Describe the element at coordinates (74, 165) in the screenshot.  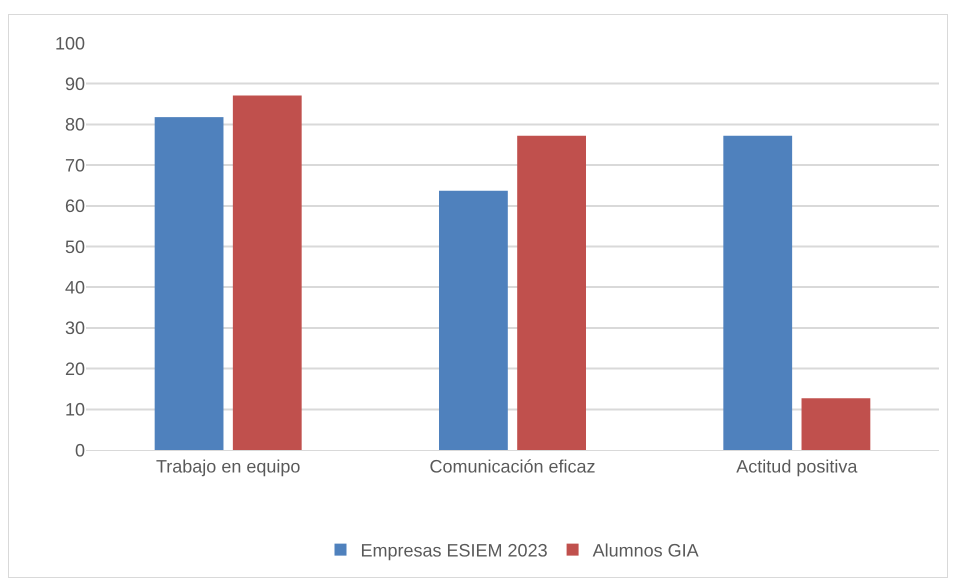
I see `y-tick-label: 70` at that location.